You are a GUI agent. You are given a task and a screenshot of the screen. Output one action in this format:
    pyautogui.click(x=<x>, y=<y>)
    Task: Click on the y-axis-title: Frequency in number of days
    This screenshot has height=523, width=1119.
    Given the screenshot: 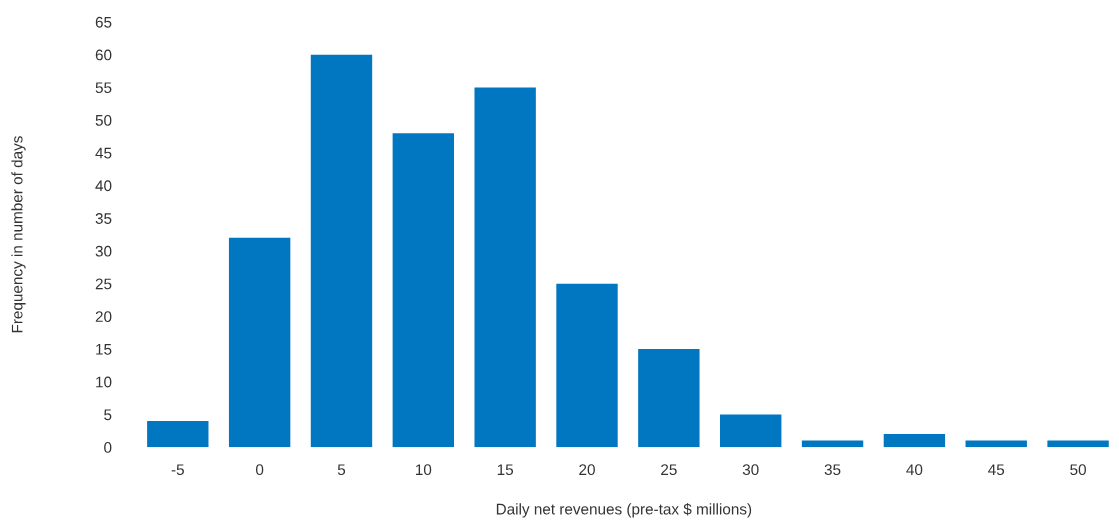 What is the action you would take?
    pyautogui.click(x=18, y=234)
    